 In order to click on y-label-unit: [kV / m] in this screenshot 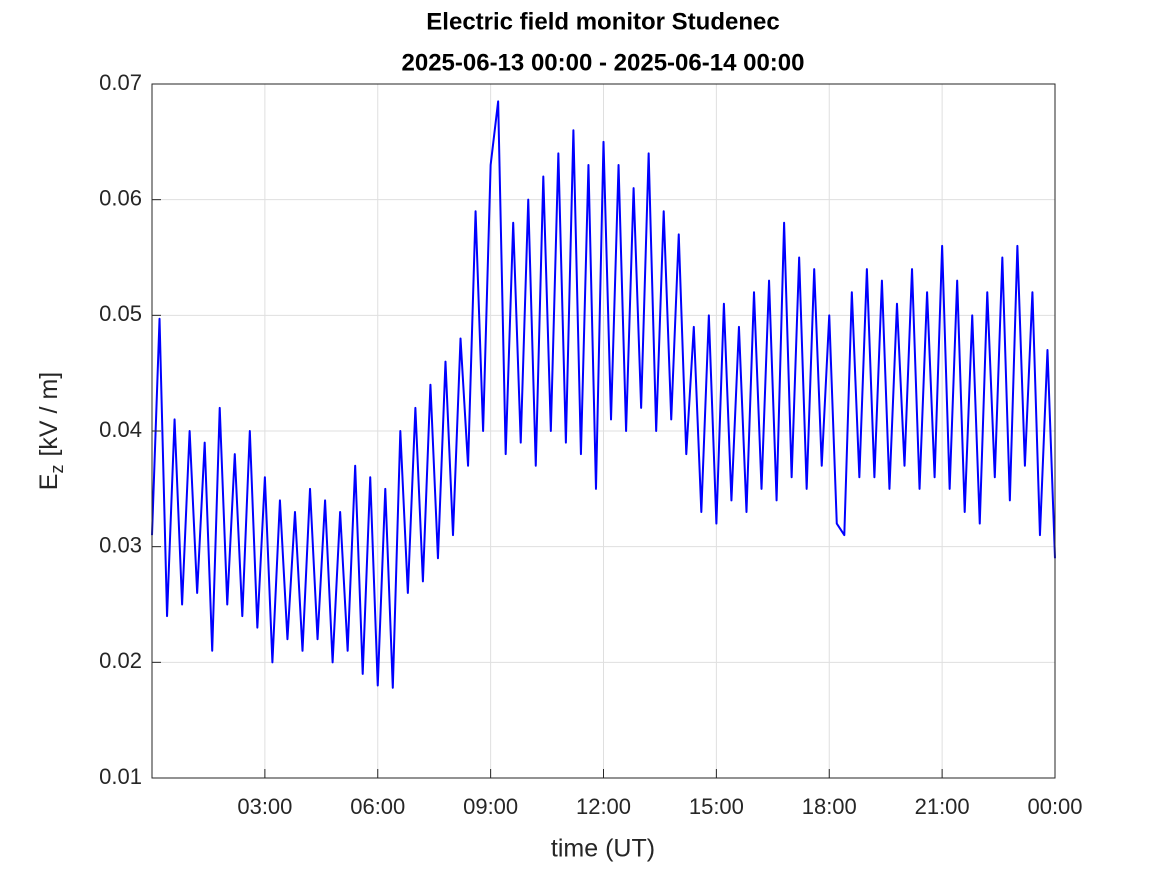, I will do `click(49, 414)`.